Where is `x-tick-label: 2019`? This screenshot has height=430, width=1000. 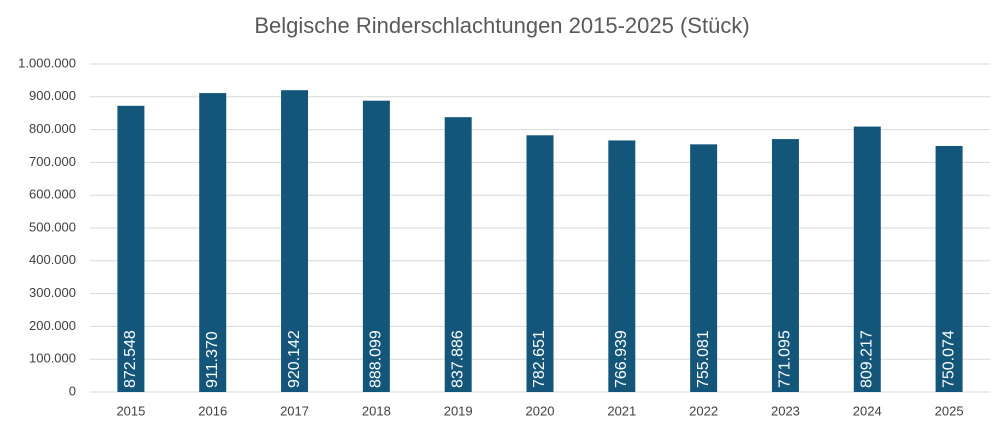 x-tick-label: 2019 is located at coordinates (458, 410).